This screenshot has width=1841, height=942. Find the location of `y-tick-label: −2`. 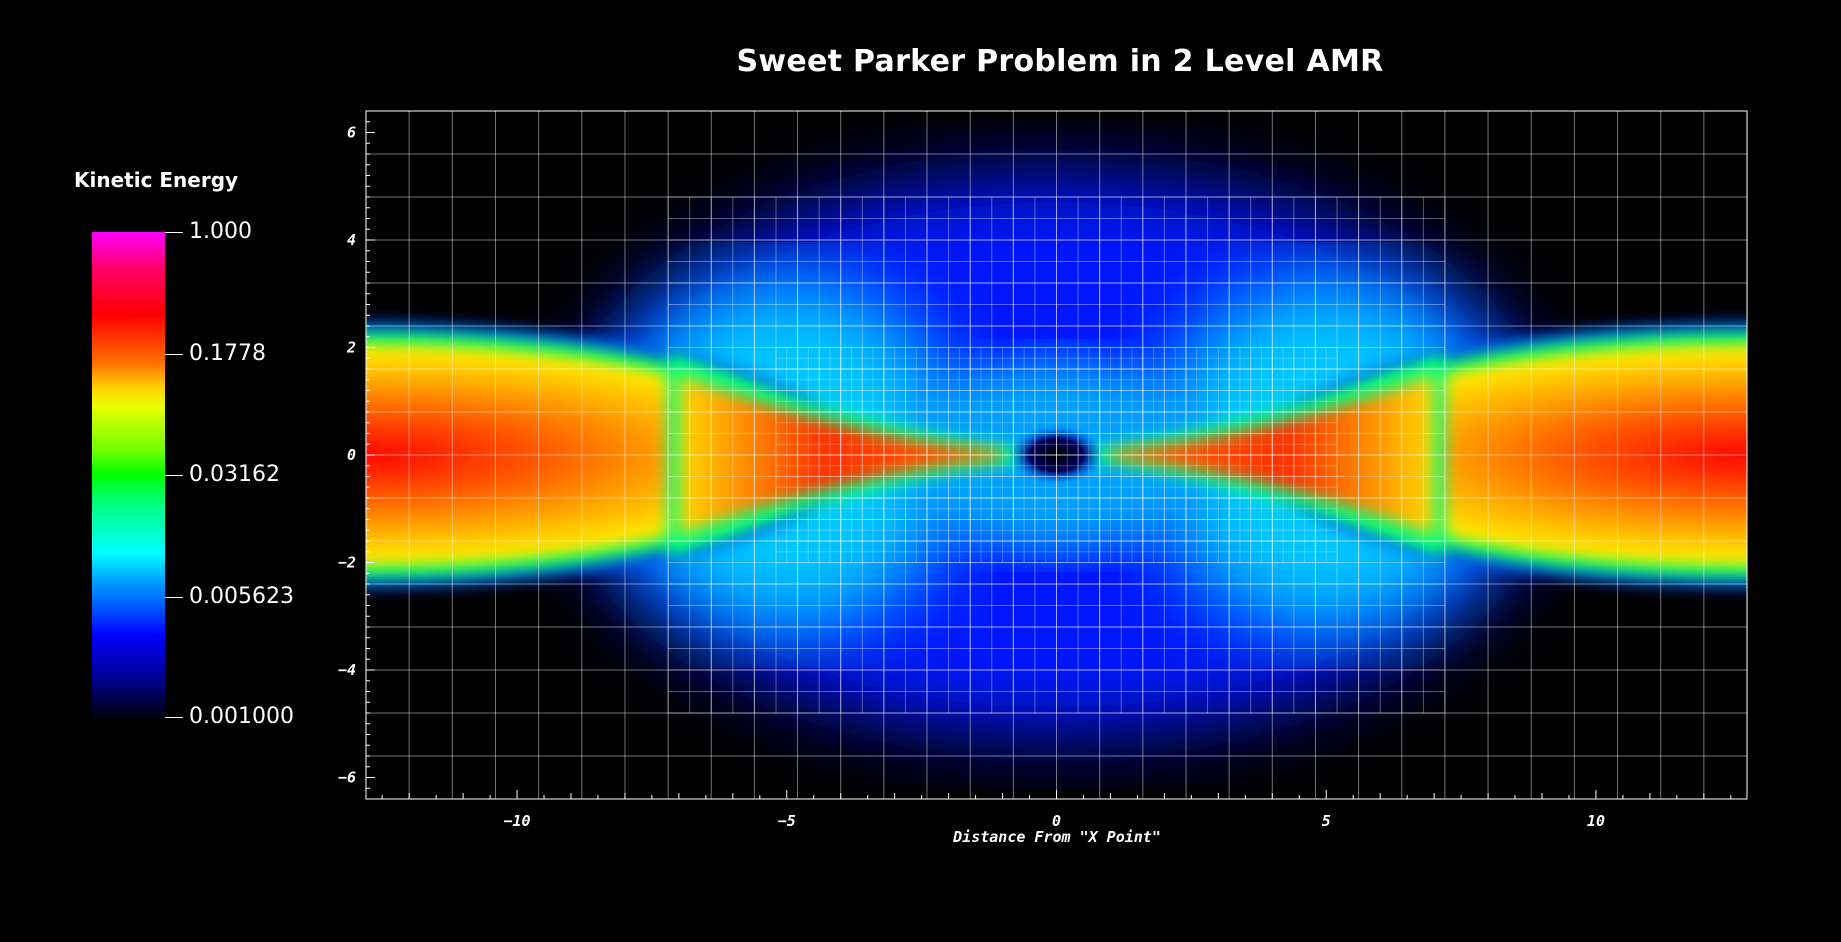

y-tick-label: −2 is located at coordinates (347, 563).